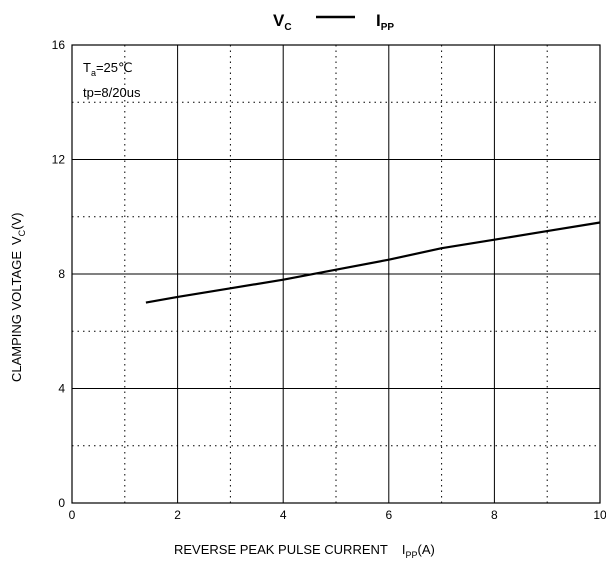 This screenshot has height=565, width=606. What do you see at coordinates (61, 503) in the screenshot?
I see `y-tick-label: 0` at bounding box center [61, 503].